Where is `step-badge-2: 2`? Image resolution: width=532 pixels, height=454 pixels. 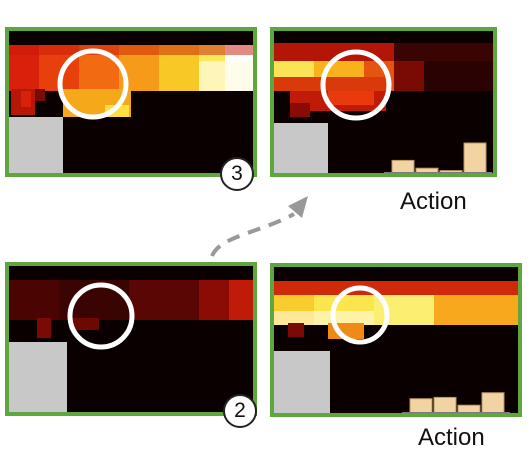 step-badge-2: 2 is located at coordinates (240, 411).